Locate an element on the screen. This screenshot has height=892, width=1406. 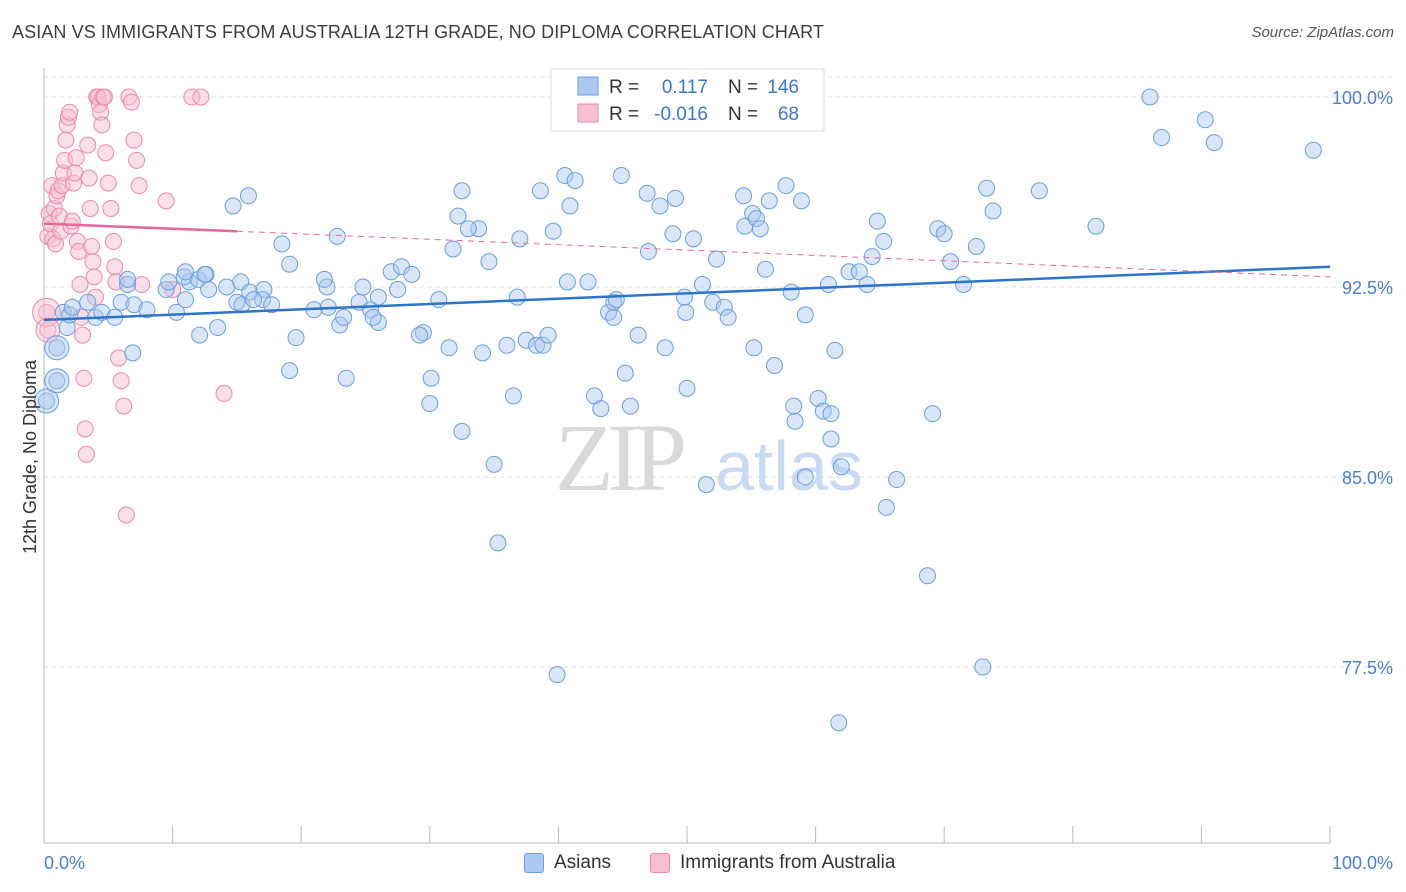
legend-n-label-1: N = is located at coordinates (743, 87).